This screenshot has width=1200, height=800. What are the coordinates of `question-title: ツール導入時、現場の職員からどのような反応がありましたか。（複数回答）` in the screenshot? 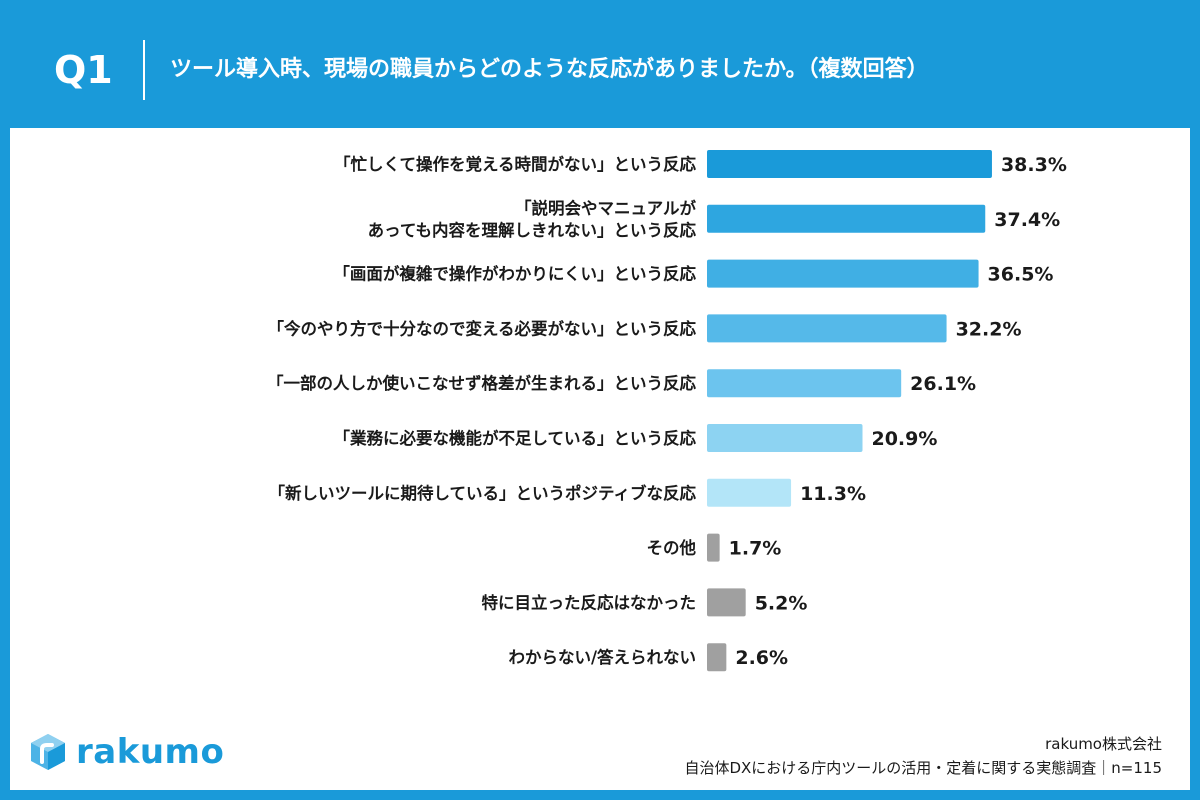 It's located at (549, 69).